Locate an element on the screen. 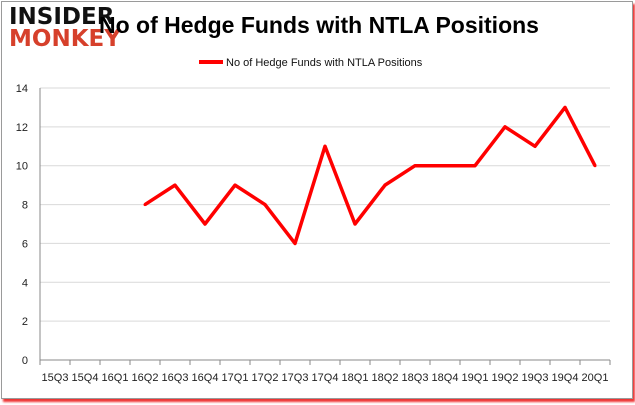 This screenshot has width=635, height=405. x-tick-label: 18Q1 is located at coordinates (355, 378).